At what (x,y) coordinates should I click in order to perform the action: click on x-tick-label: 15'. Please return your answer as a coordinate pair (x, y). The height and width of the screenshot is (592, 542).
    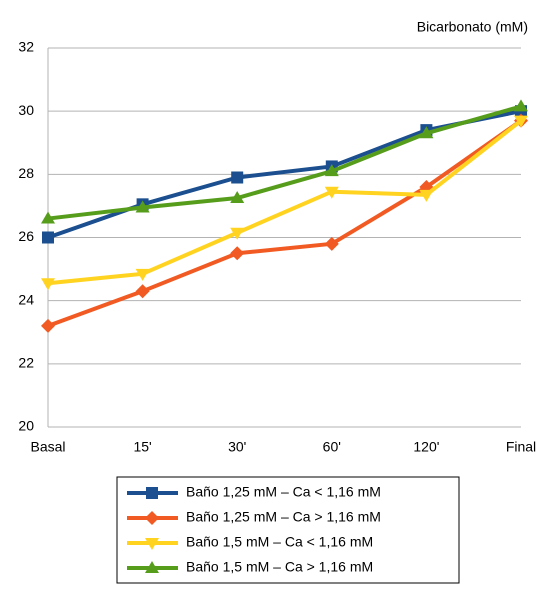
    Looking at the image, I should click on (142, 447).